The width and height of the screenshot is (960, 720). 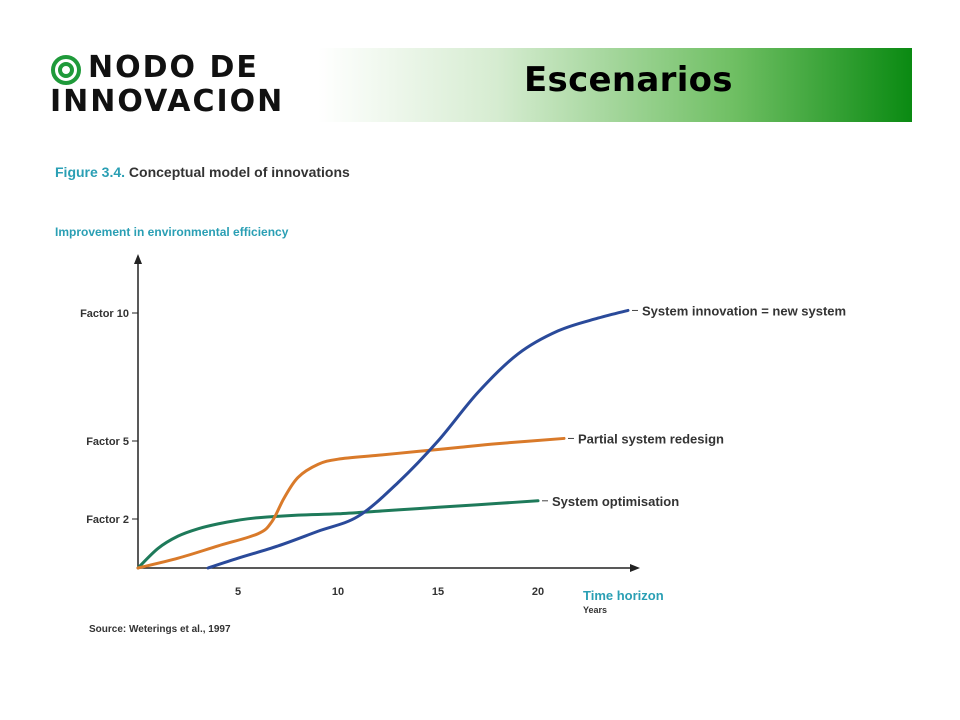 What do you see at coordinates (104, 314) in the screenshot?
I see `y-tick-label: Factor 10` at bounding box center [104, 314].